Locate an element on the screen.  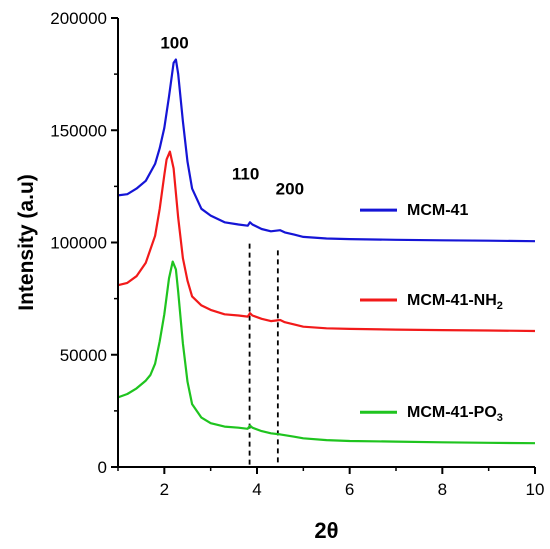
y-tick-label-1: 50000 is located at coordinates (83, 355).